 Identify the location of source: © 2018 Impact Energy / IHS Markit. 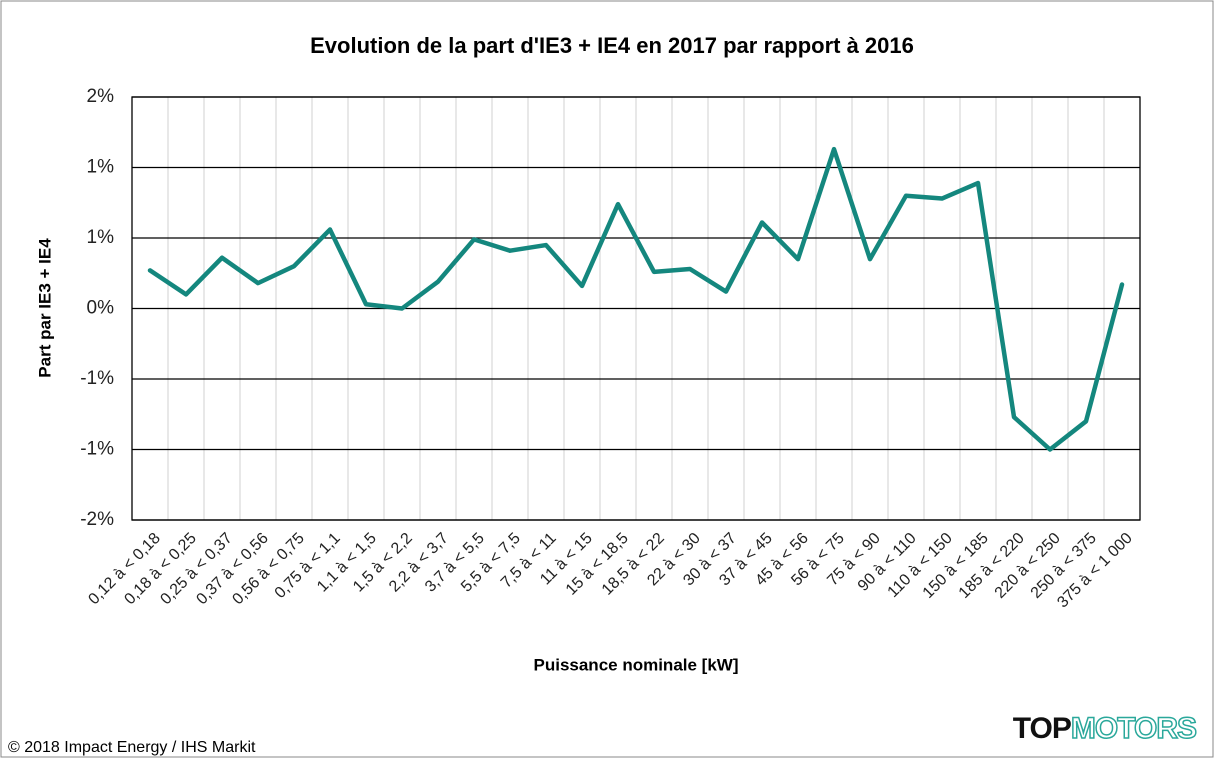
(132, 747).